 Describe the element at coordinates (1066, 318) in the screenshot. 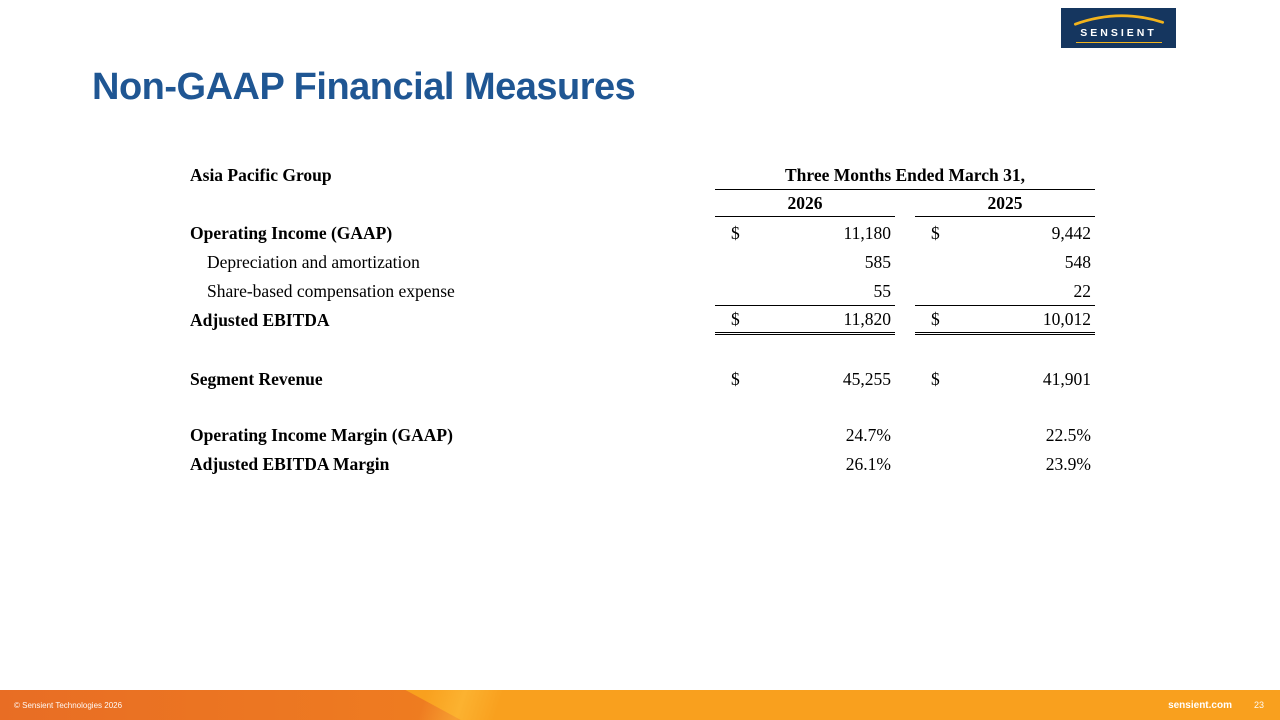

I see `value-text: 10,012` at that location.